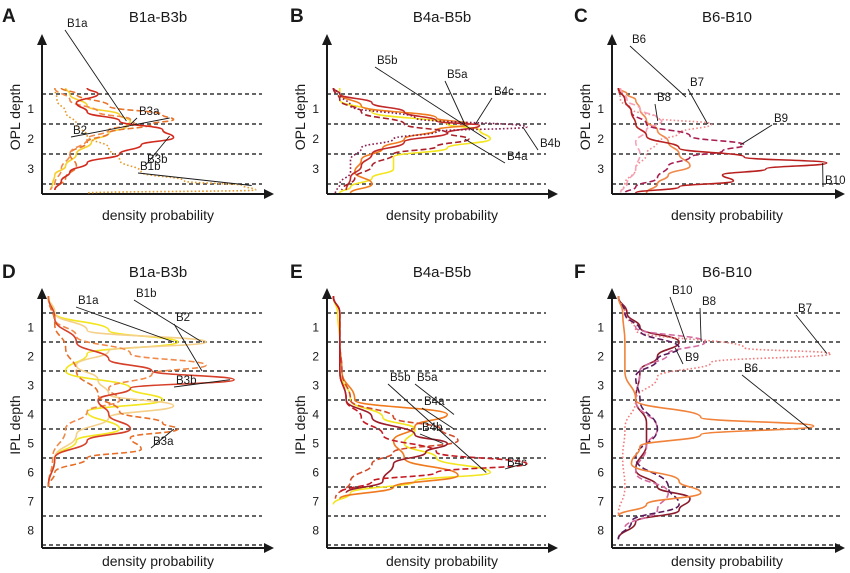  What do you see at coordinates (550, 144) in the screenshot?
I see `series-callout-b4b: B4b` at bounding box center [550, 144].